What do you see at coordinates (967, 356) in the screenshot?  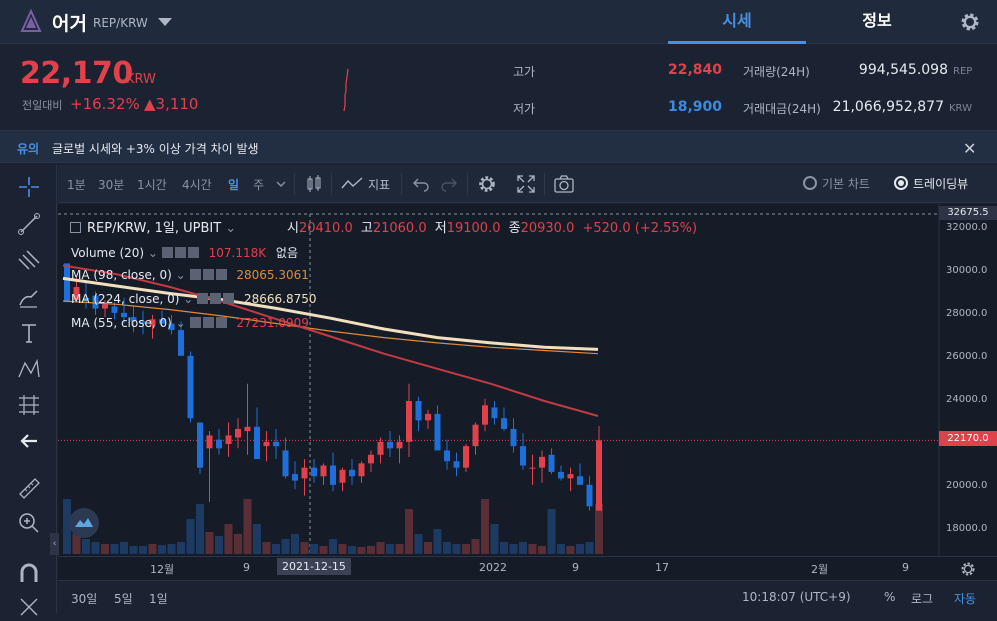 I see `price-tick-label: 26000.0` at bounding box center [967, 356].